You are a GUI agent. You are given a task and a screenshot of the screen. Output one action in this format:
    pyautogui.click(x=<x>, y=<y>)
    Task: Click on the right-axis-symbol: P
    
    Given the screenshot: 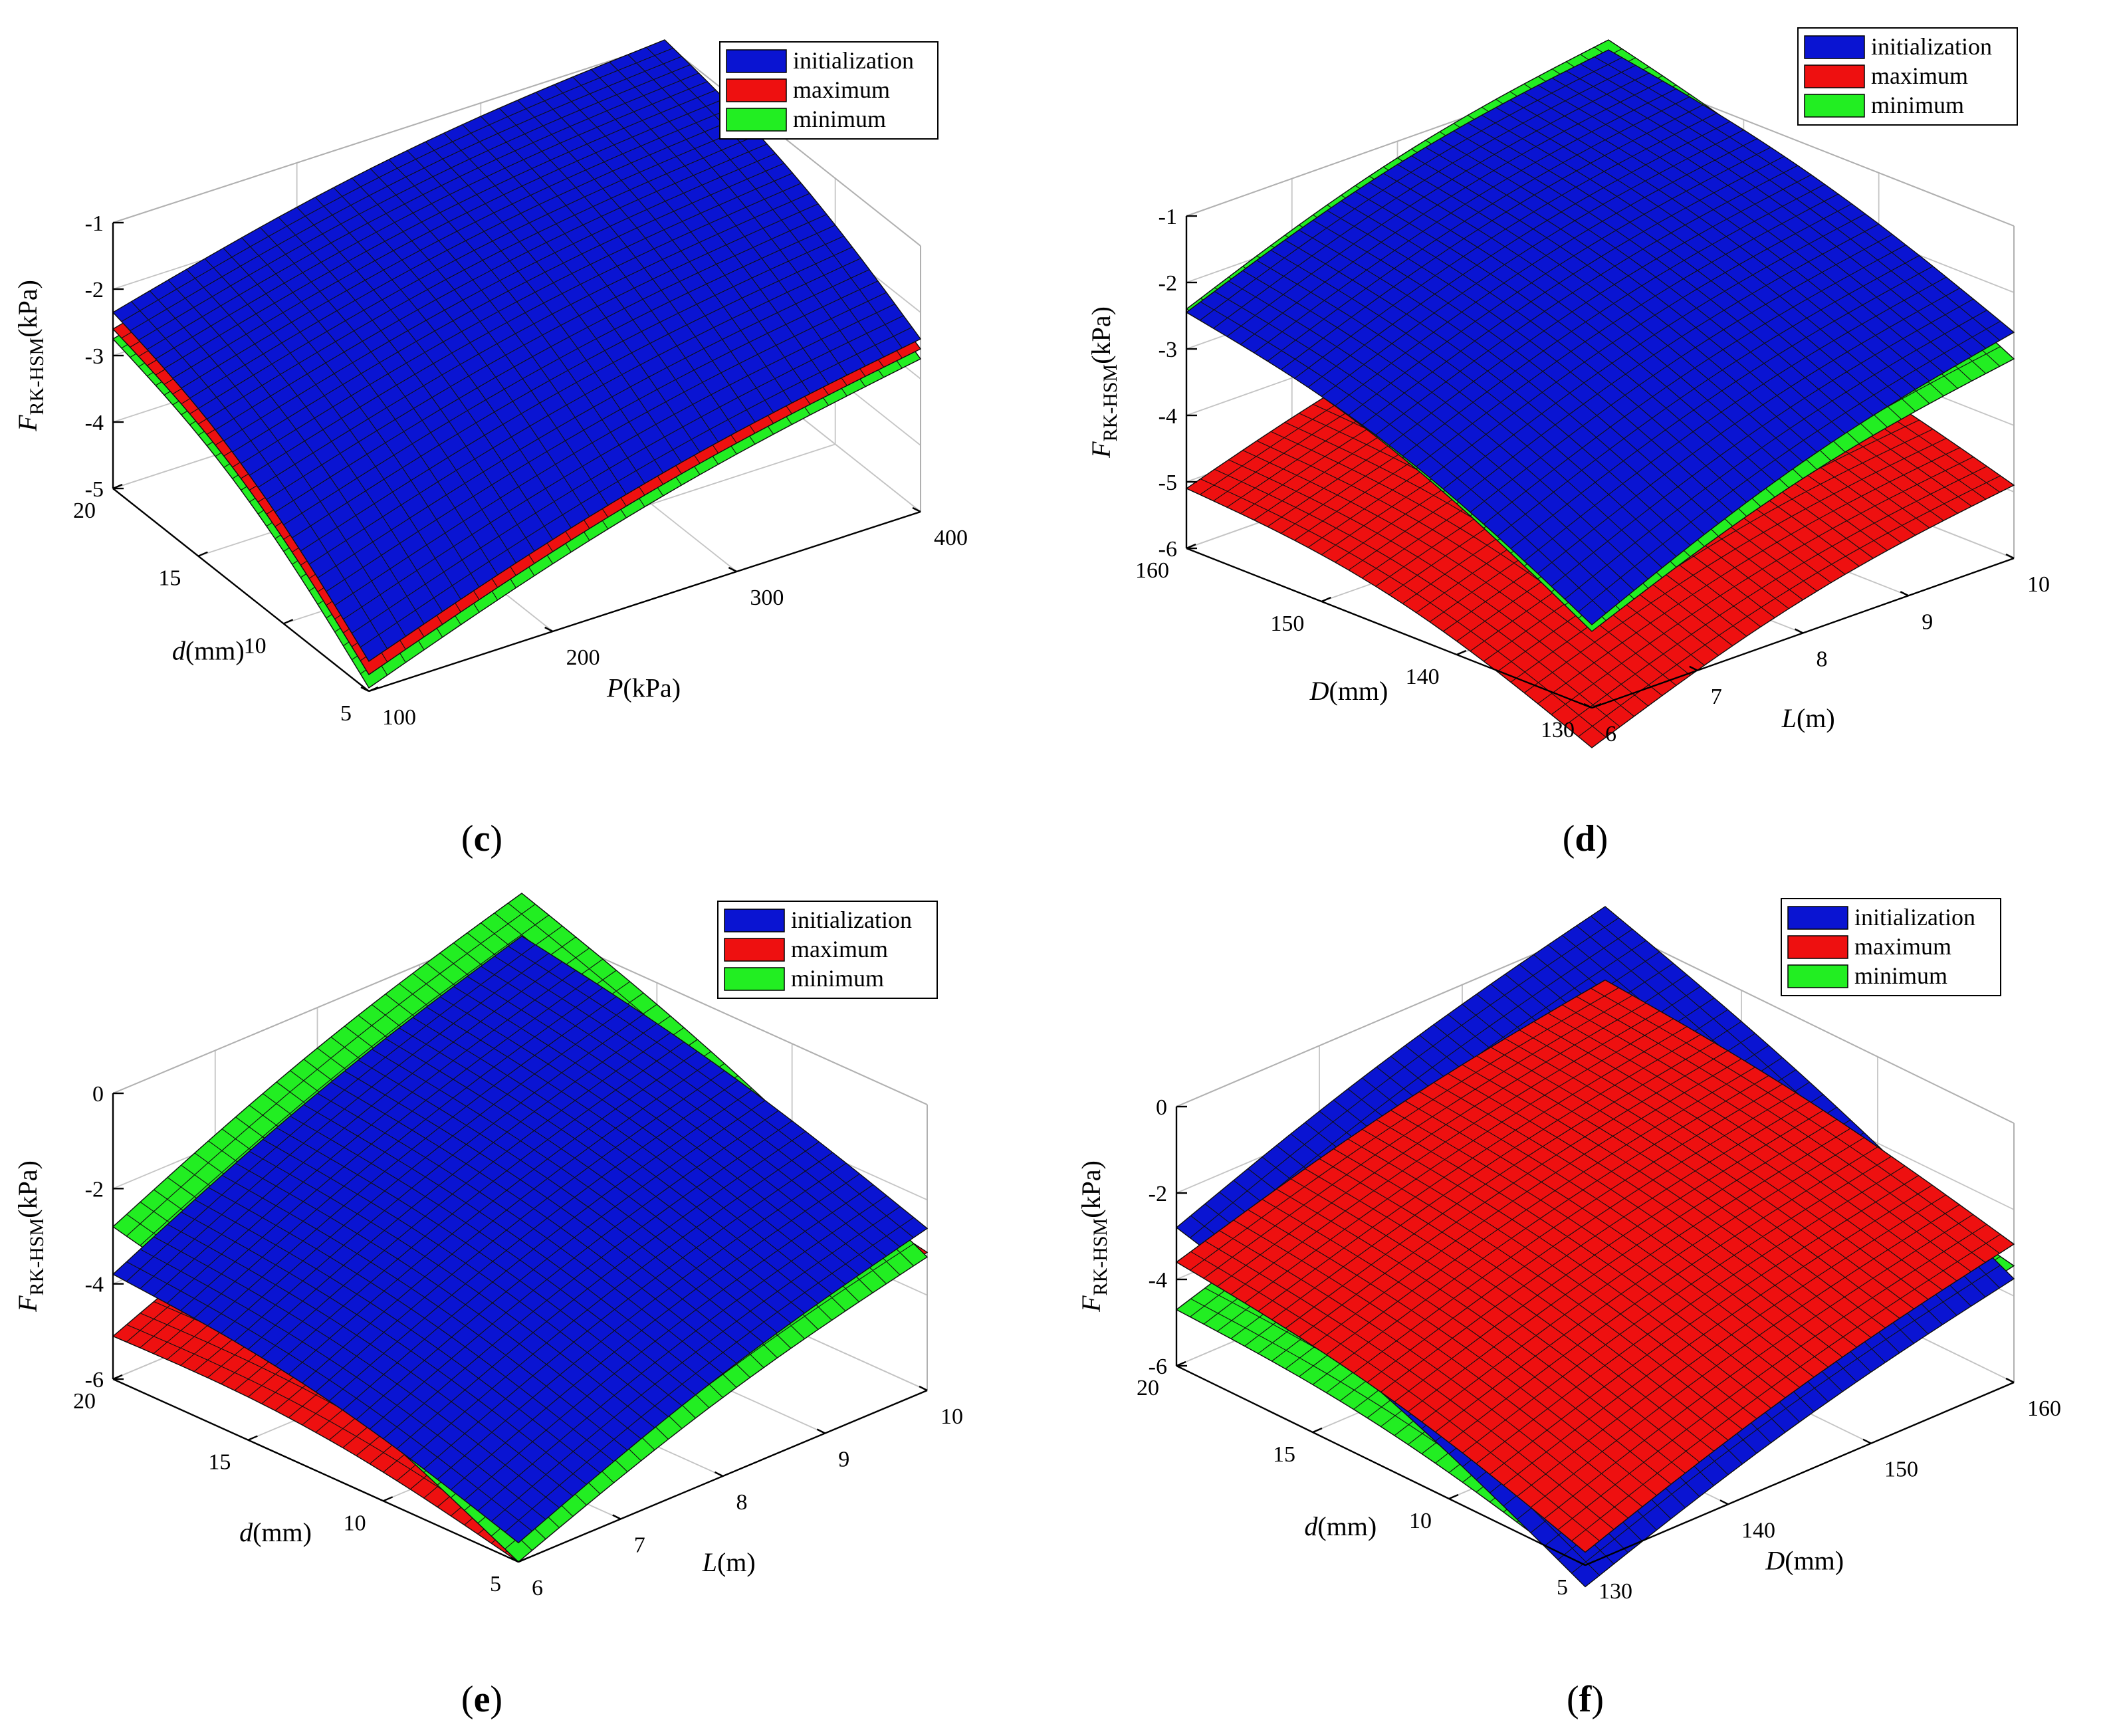 What is the action you would take?
    pyautogui.click(x=614, y=688)
    